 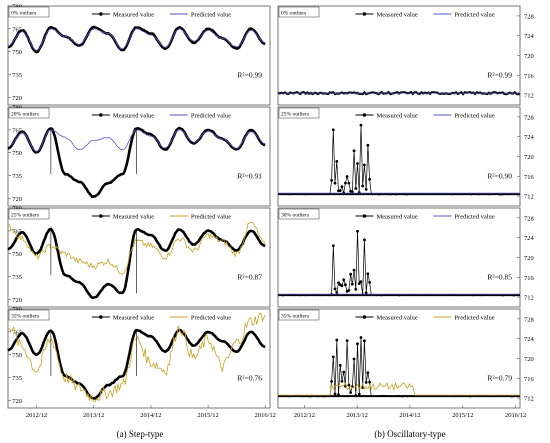 I want to click on y-tick-label: 765, so click(x=17, y=231).